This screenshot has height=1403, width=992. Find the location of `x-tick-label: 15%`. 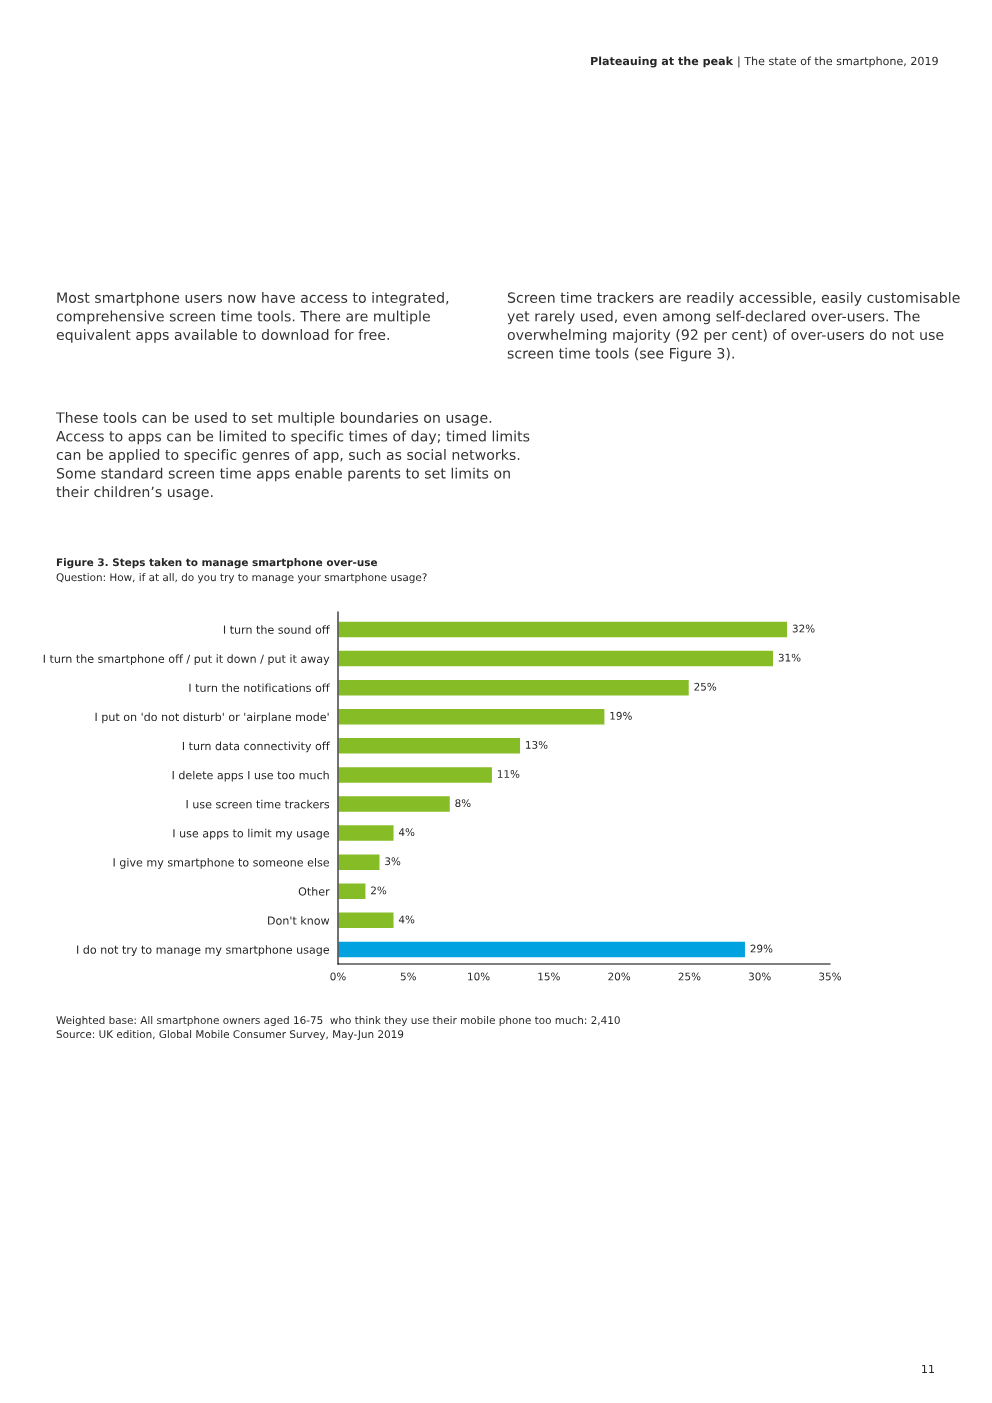

x-tick-label: 15% is located at coordinates (549, 976).